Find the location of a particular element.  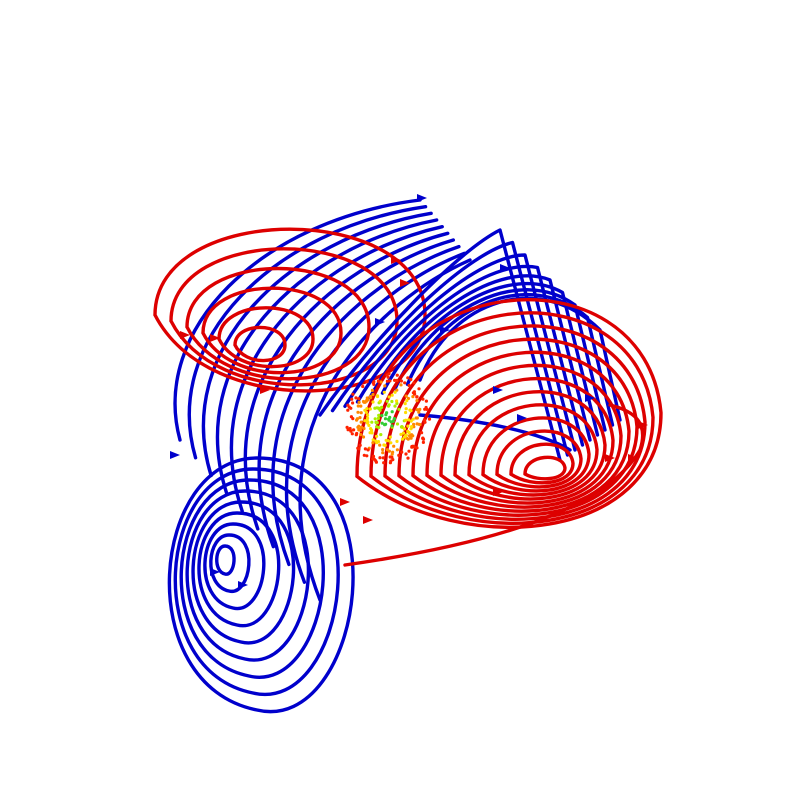

blue-field-lines-lower-left is located at coordinates (261, 585).